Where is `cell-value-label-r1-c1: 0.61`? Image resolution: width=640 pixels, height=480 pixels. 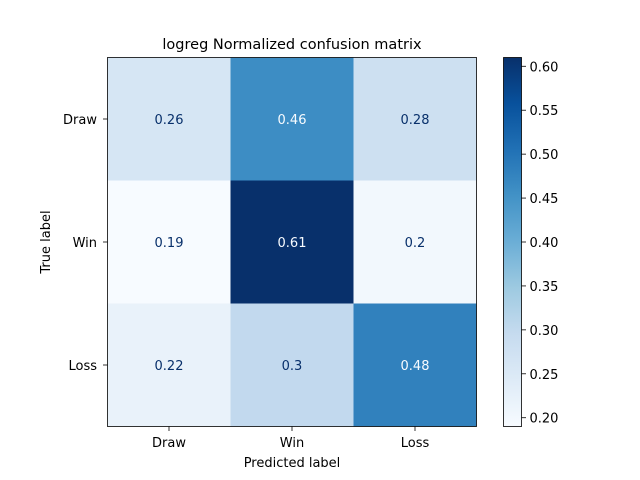 cell-value-label-r1-c1: 0.61 is located at coordinates (292, 243).